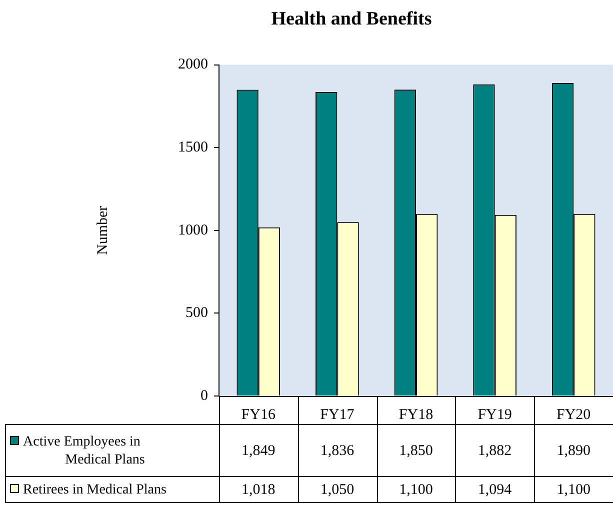  Describe the element at coordinates (94, 490) in the screenshot. I see `legend-label: Retirees in Medical Plans` at that location.